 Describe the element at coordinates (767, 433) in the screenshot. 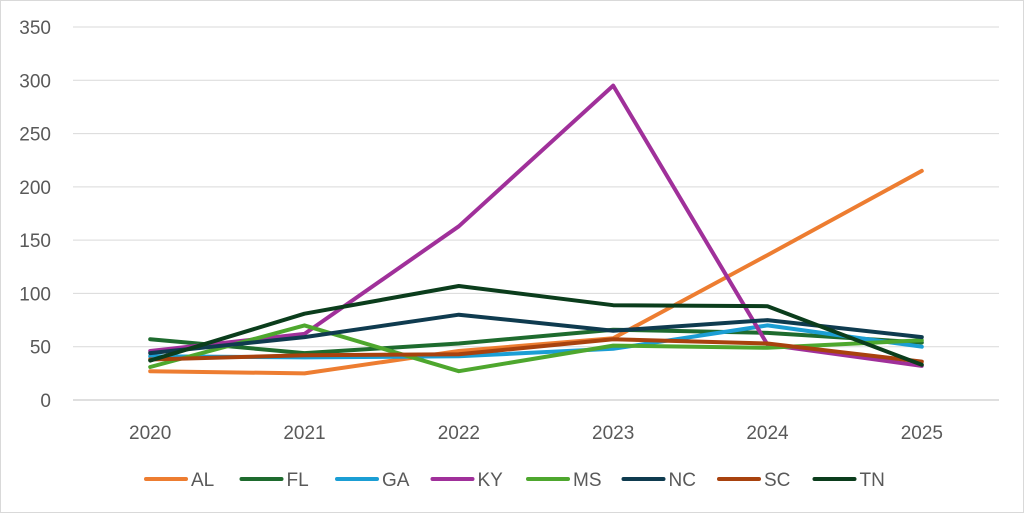

I see `x-tick-label: 2024` at that location.